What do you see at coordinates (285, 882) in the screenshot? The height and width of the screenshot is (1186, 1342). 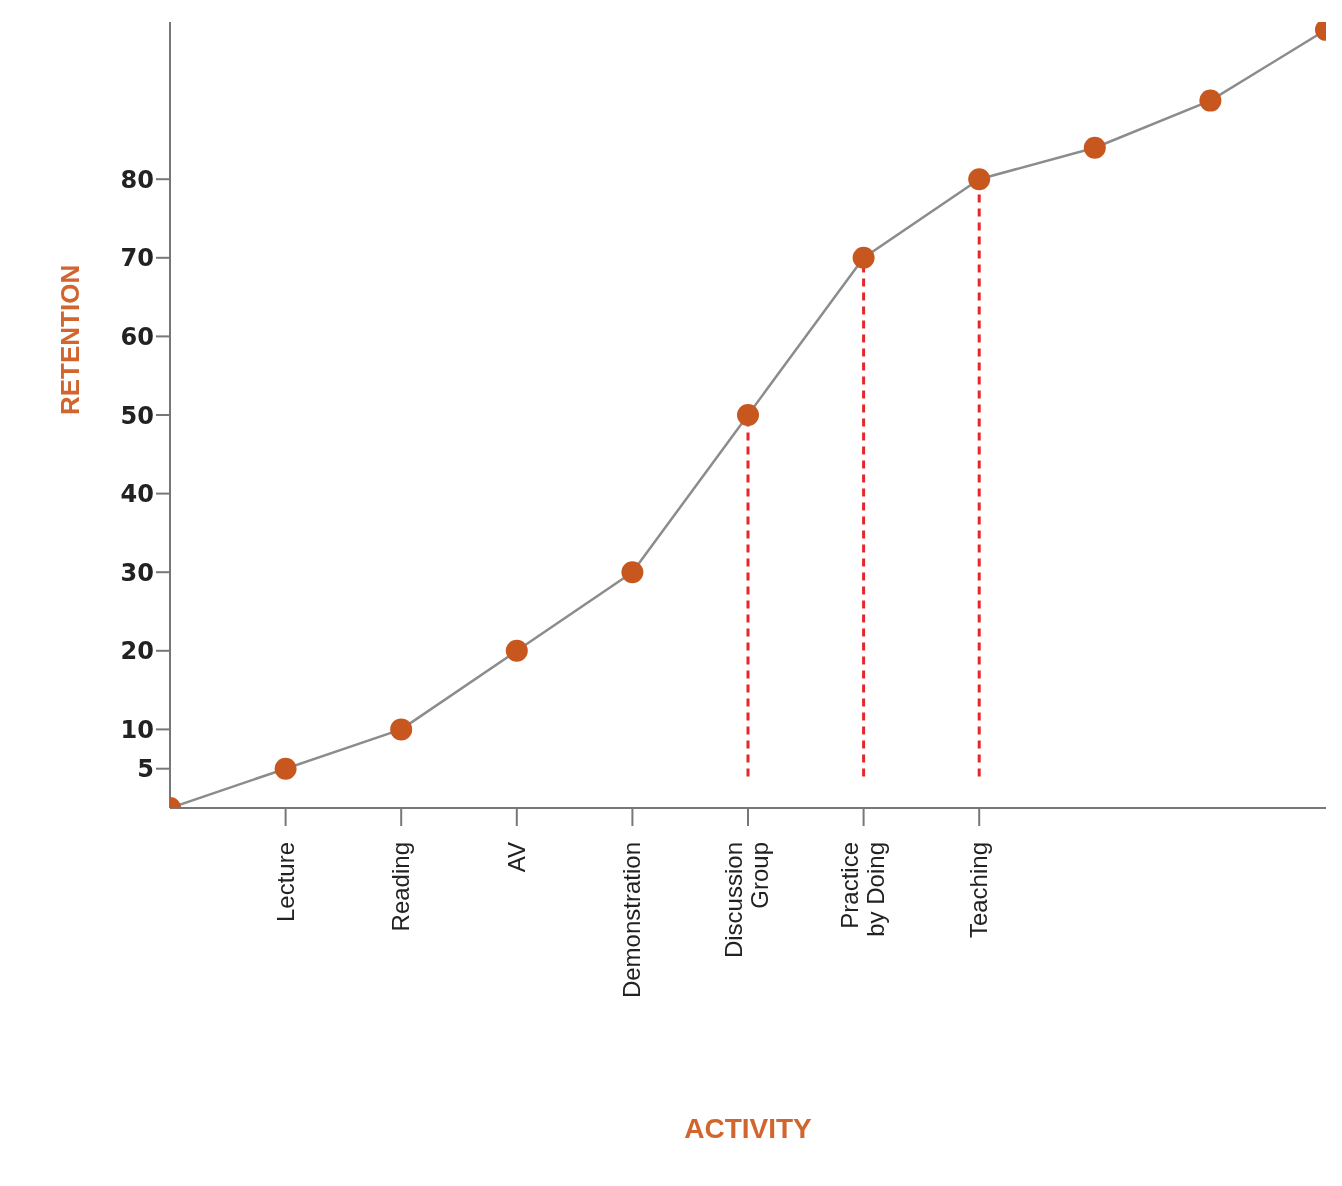 I see `x-tick-label: Lecture` at bounding box center [285, 882].